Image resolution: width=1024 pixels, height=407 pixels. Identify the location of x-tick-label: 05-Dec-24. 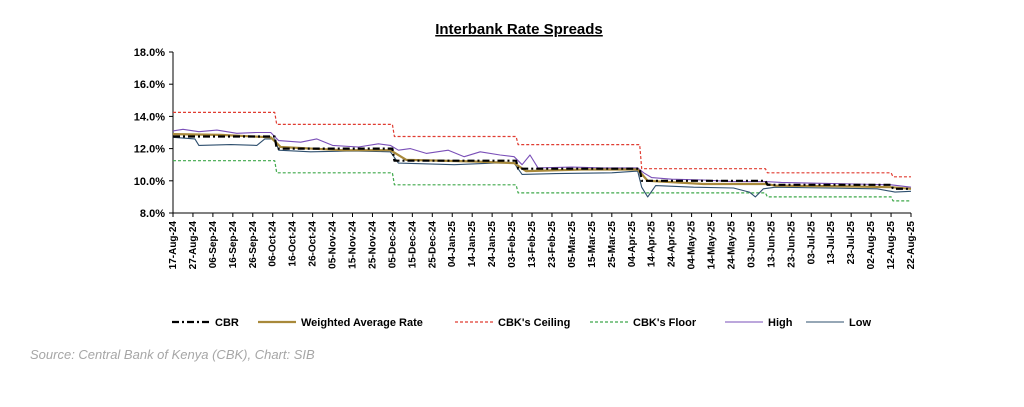
(392, 245).